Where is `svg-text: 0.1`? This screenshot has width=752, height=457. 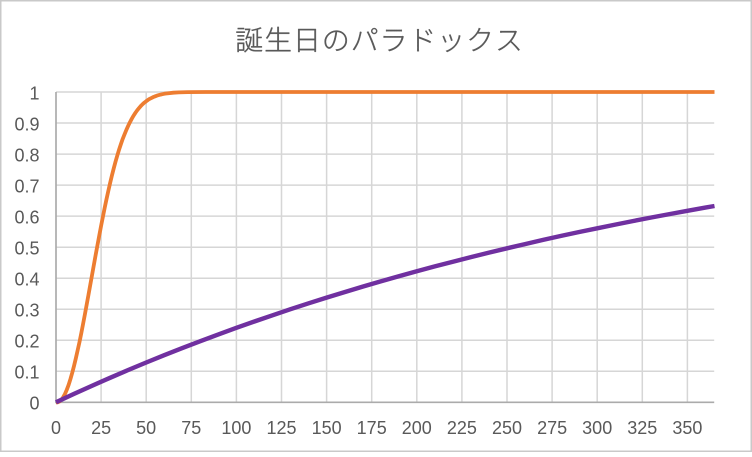 svg-text: 0.1 is located at coordinates (26, 373).